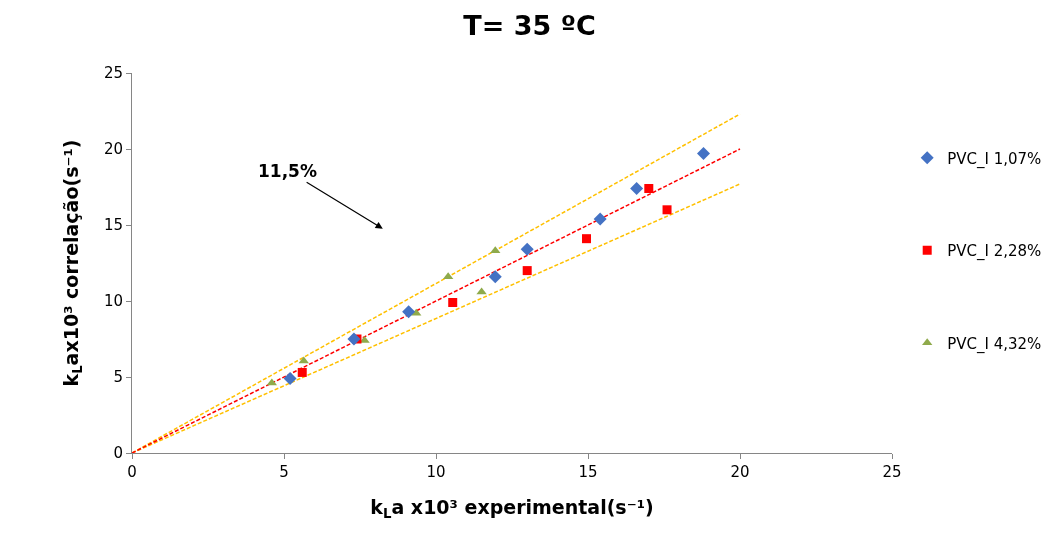 The height and width of the screenshot is (552, 1059). Describe the element at coordinates (994, 159) in the screenshot. I see `legend-label: PVC_I 1,07%` at that location.